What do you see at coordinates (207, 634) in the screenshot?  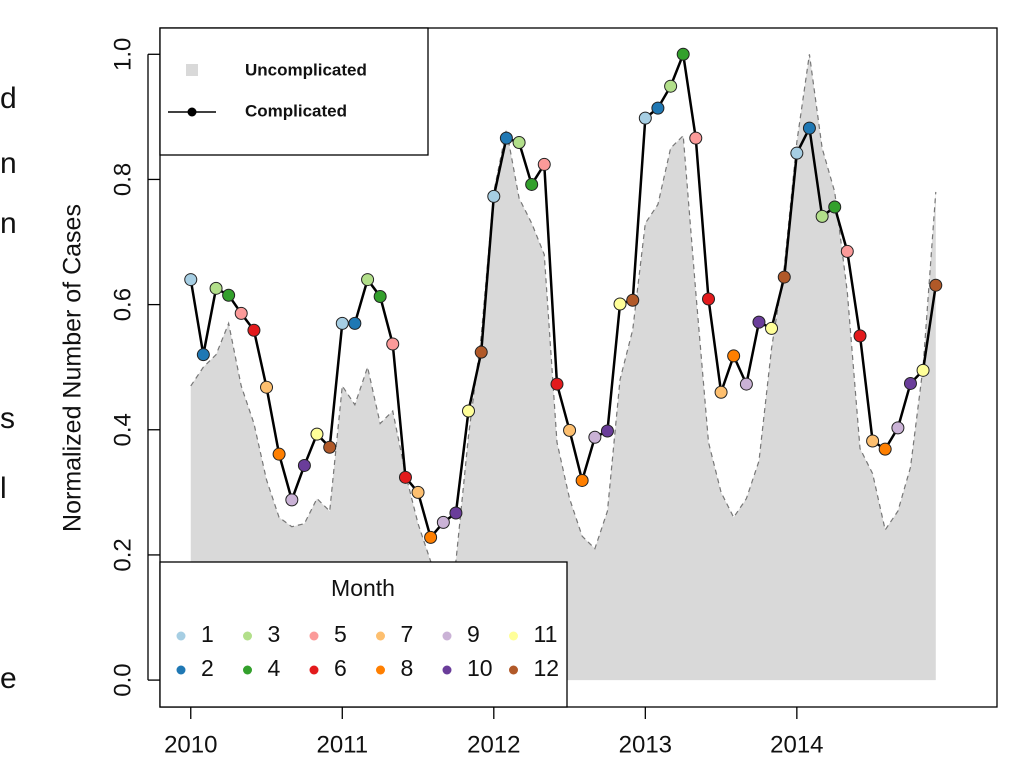 I see `month-label: 1` at bounding box center [207, 634].